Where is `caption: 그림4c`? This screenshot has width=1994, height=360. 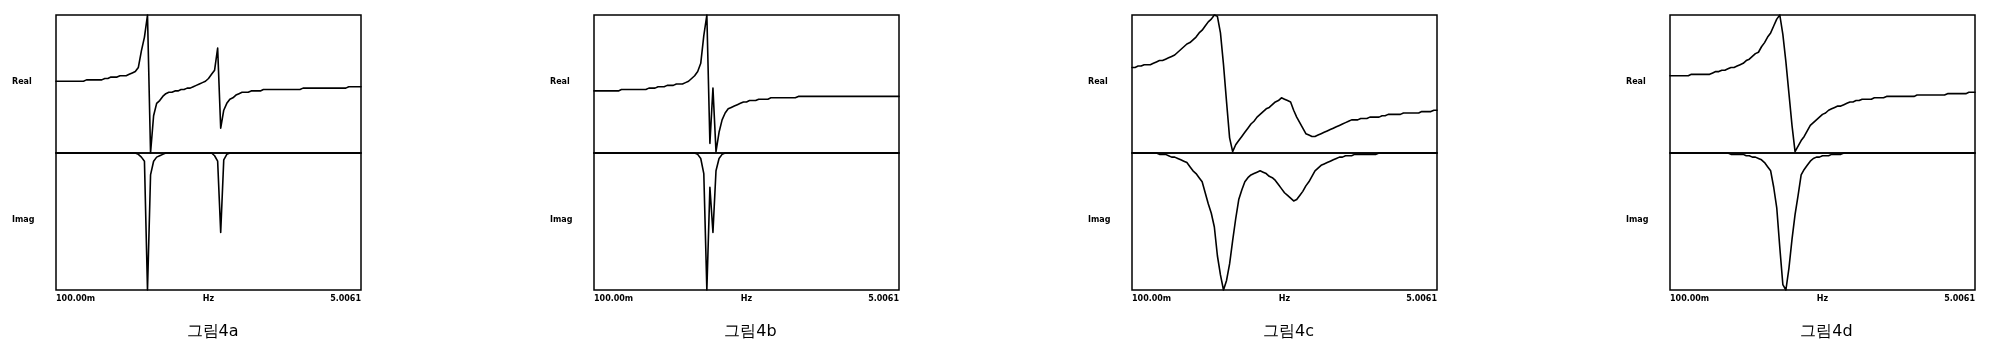 caption: 그림4c is located at coordinates (1288, 330).